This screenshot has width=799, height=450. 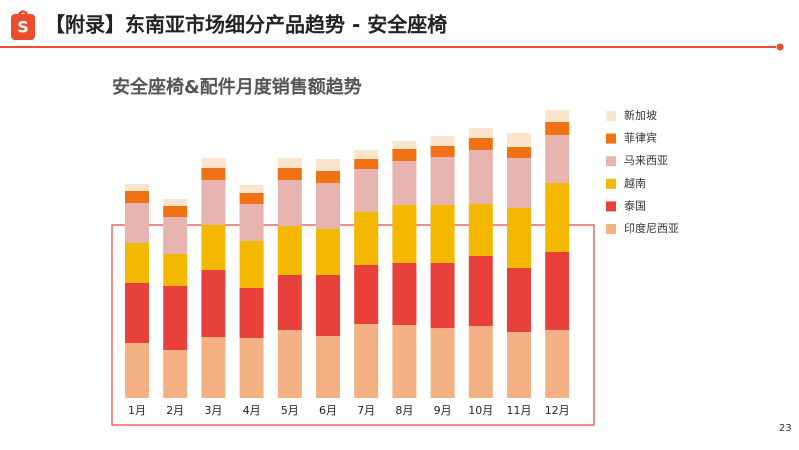 I want to click on x-tick-label: 2月, so click(x=175, y=410).